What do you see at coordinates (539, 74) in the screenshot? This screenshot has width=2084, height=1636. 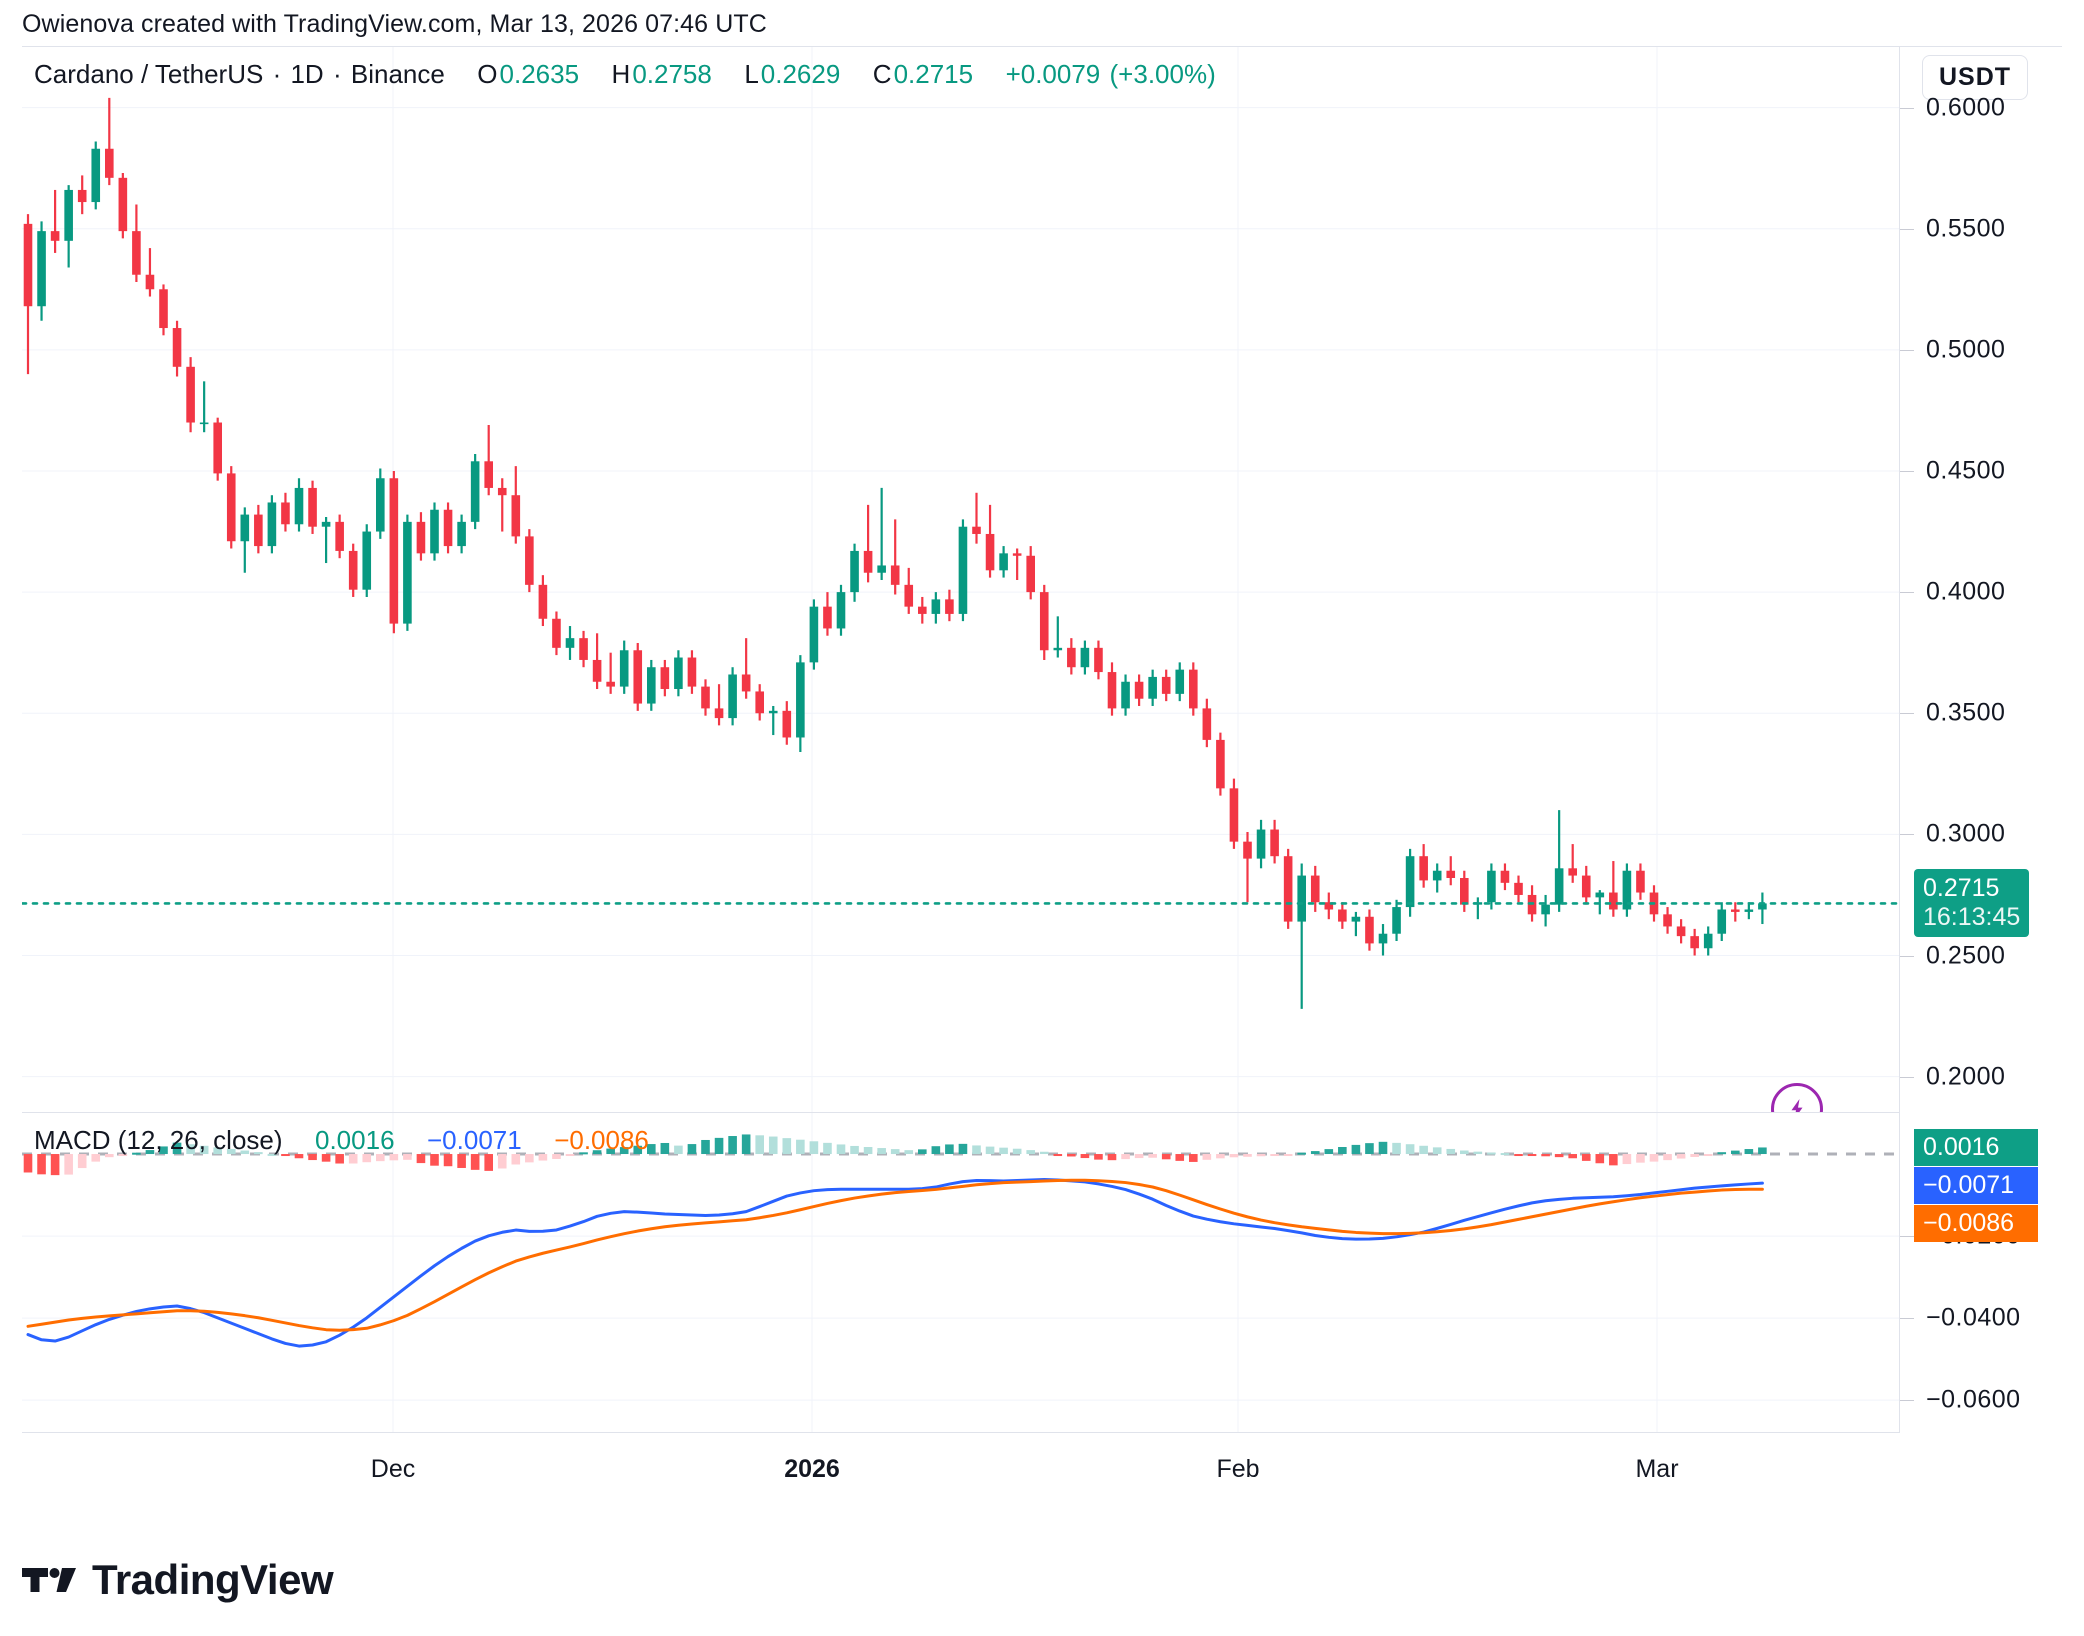 I see `legend-open-value: 0.2635` at bounding box center [539, 74].